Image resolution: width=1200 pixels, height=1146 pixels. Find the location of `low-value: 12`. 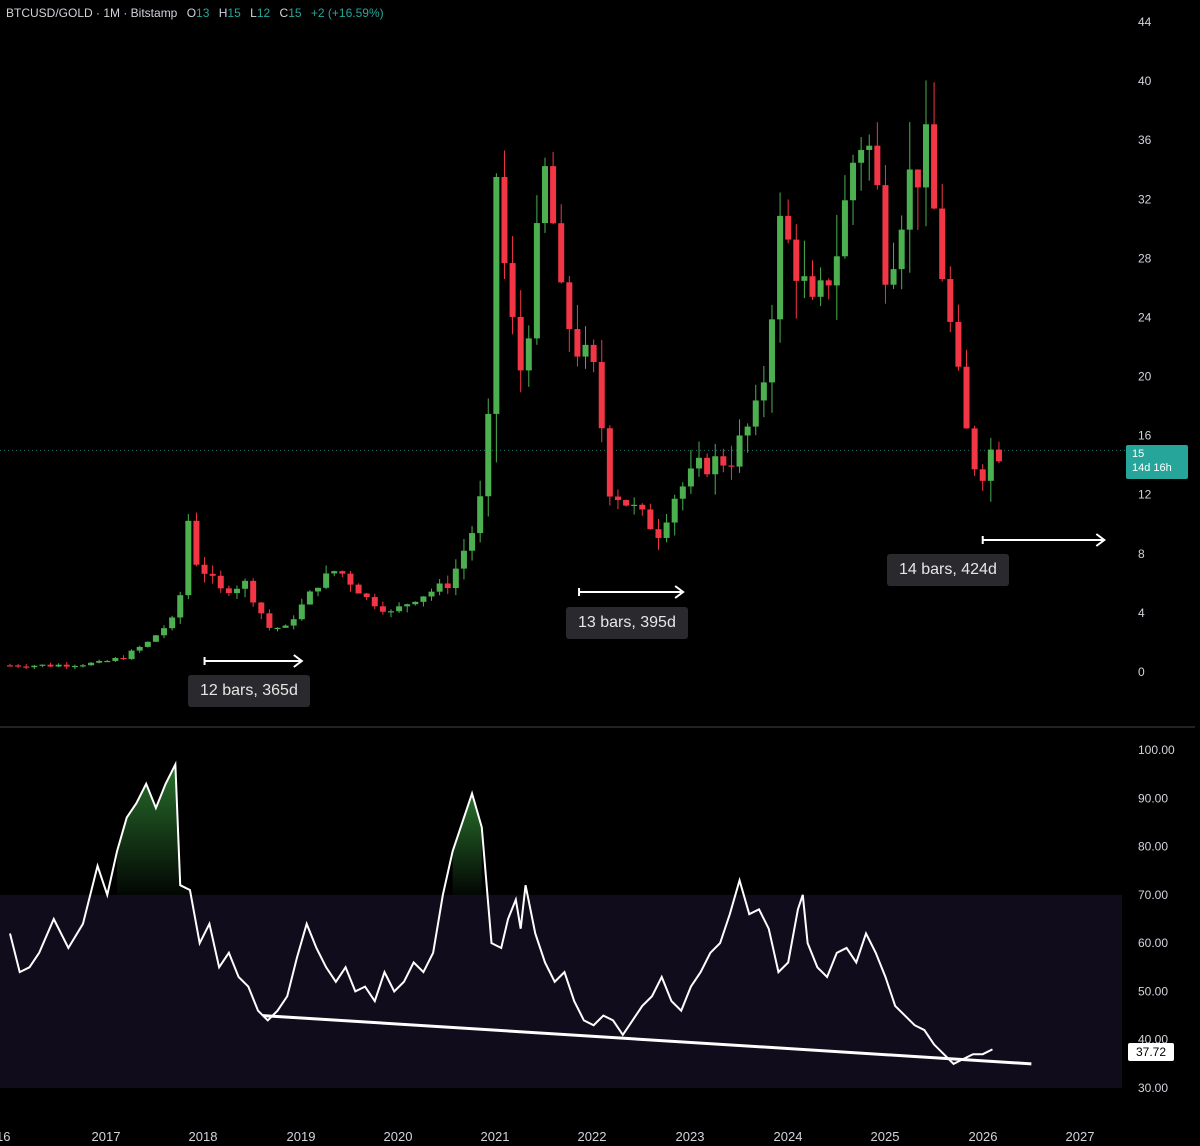

low-value: 12 is located at coordinates (263, 13).